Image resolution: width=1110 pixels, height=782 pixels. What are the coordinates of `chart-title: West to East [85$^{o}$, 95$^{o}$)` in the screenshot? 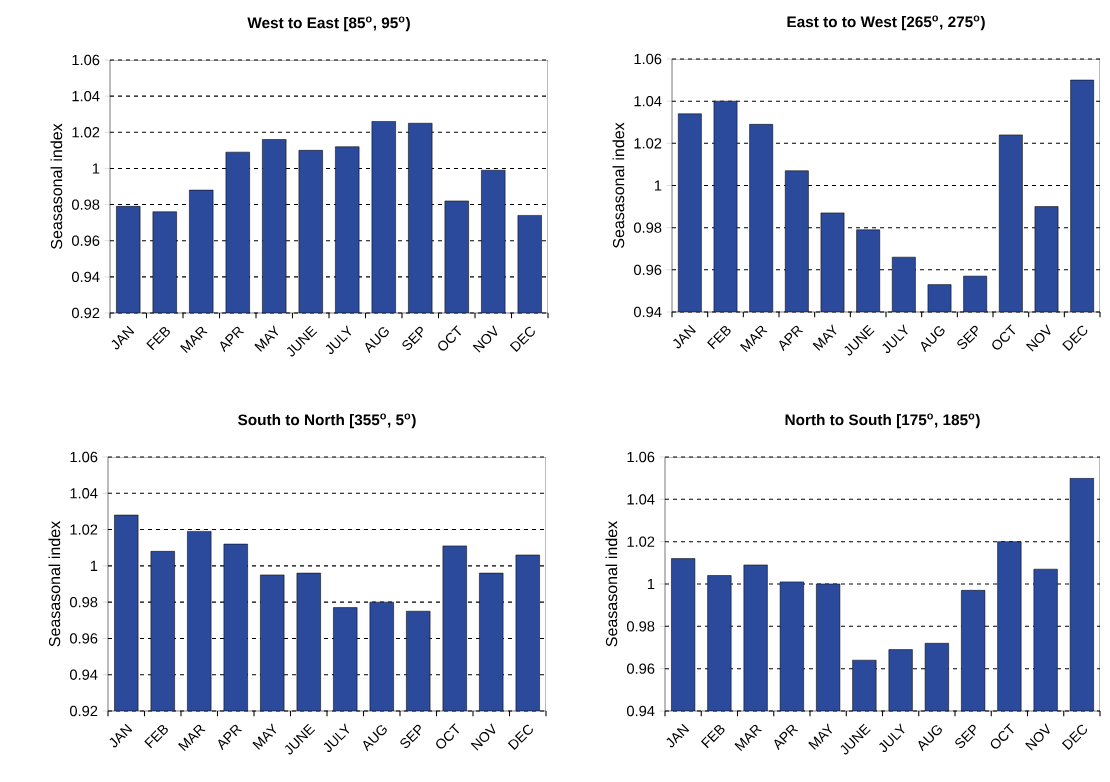 It's located at (328, 24).